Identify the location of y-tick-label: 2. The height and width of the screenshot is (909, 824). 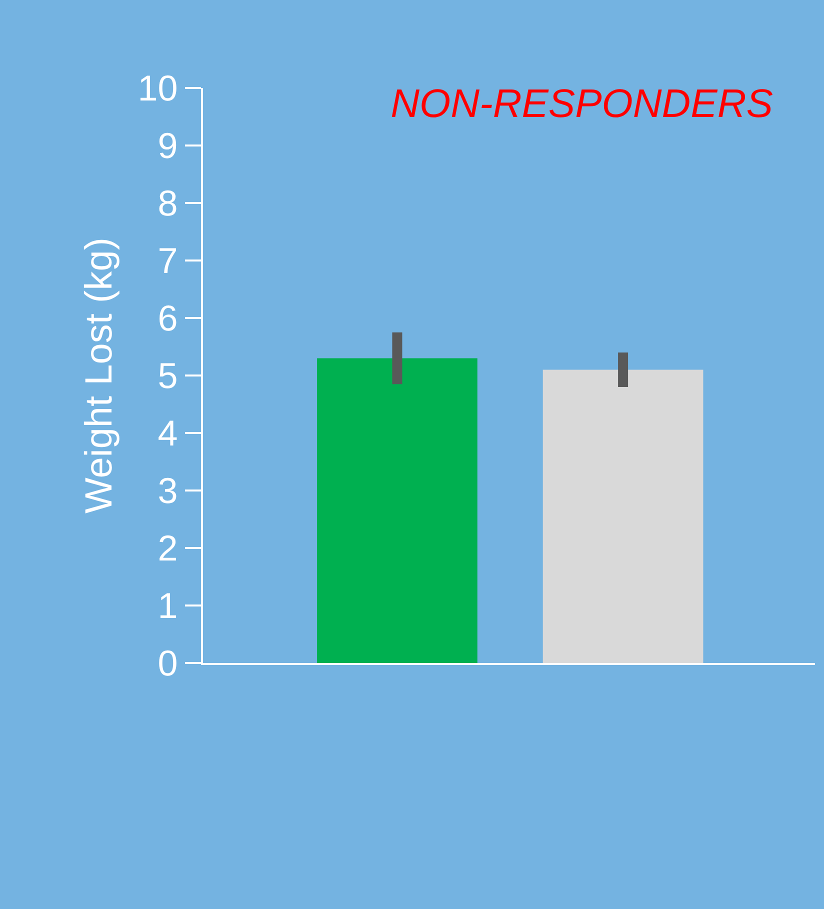
(168, 548).